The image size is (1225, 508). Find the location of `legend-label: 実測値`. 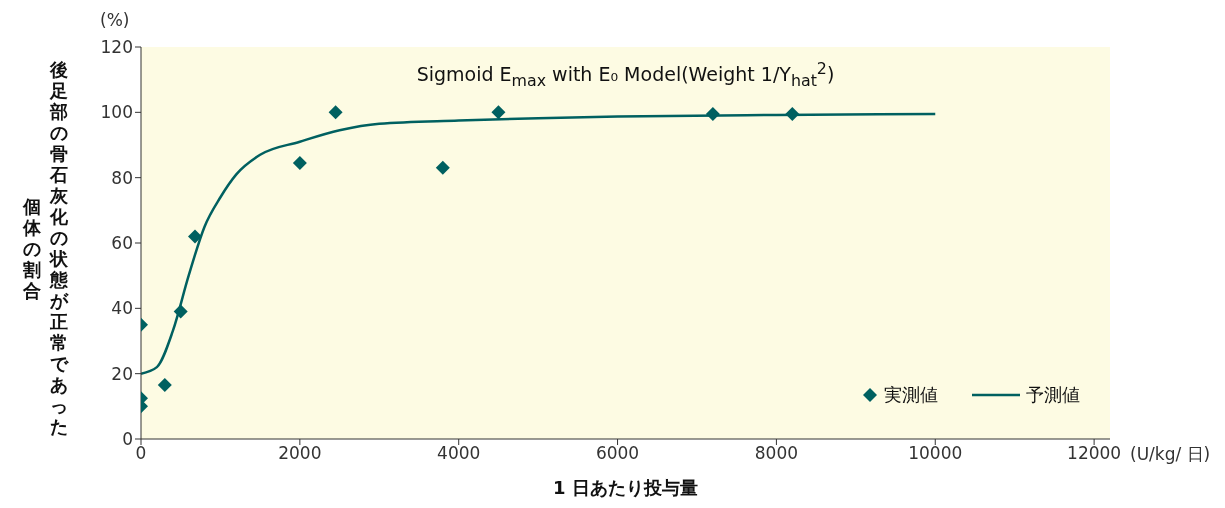

legend-label: 実測値 is located at coordinates (911, 395).